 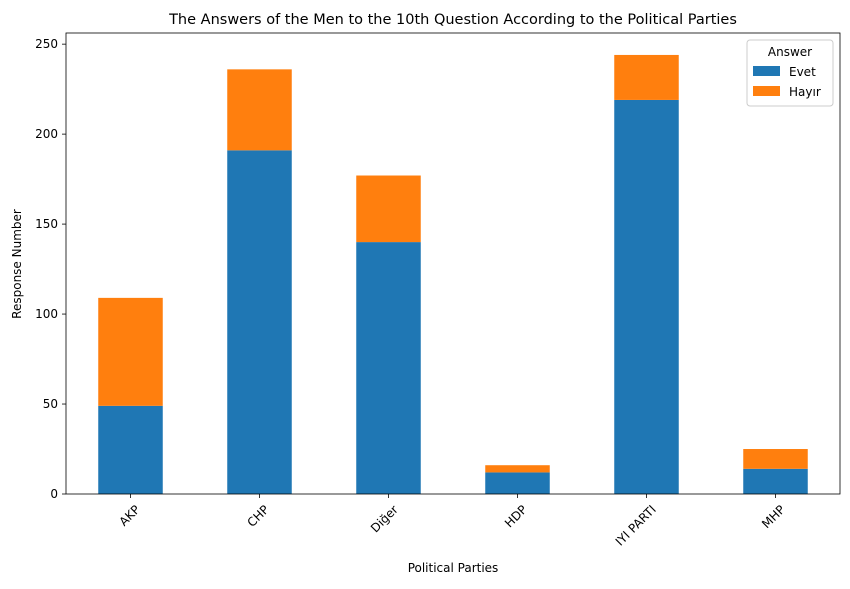 I want to click on bar-hay-r-di-er, so click(x=388, y=209).